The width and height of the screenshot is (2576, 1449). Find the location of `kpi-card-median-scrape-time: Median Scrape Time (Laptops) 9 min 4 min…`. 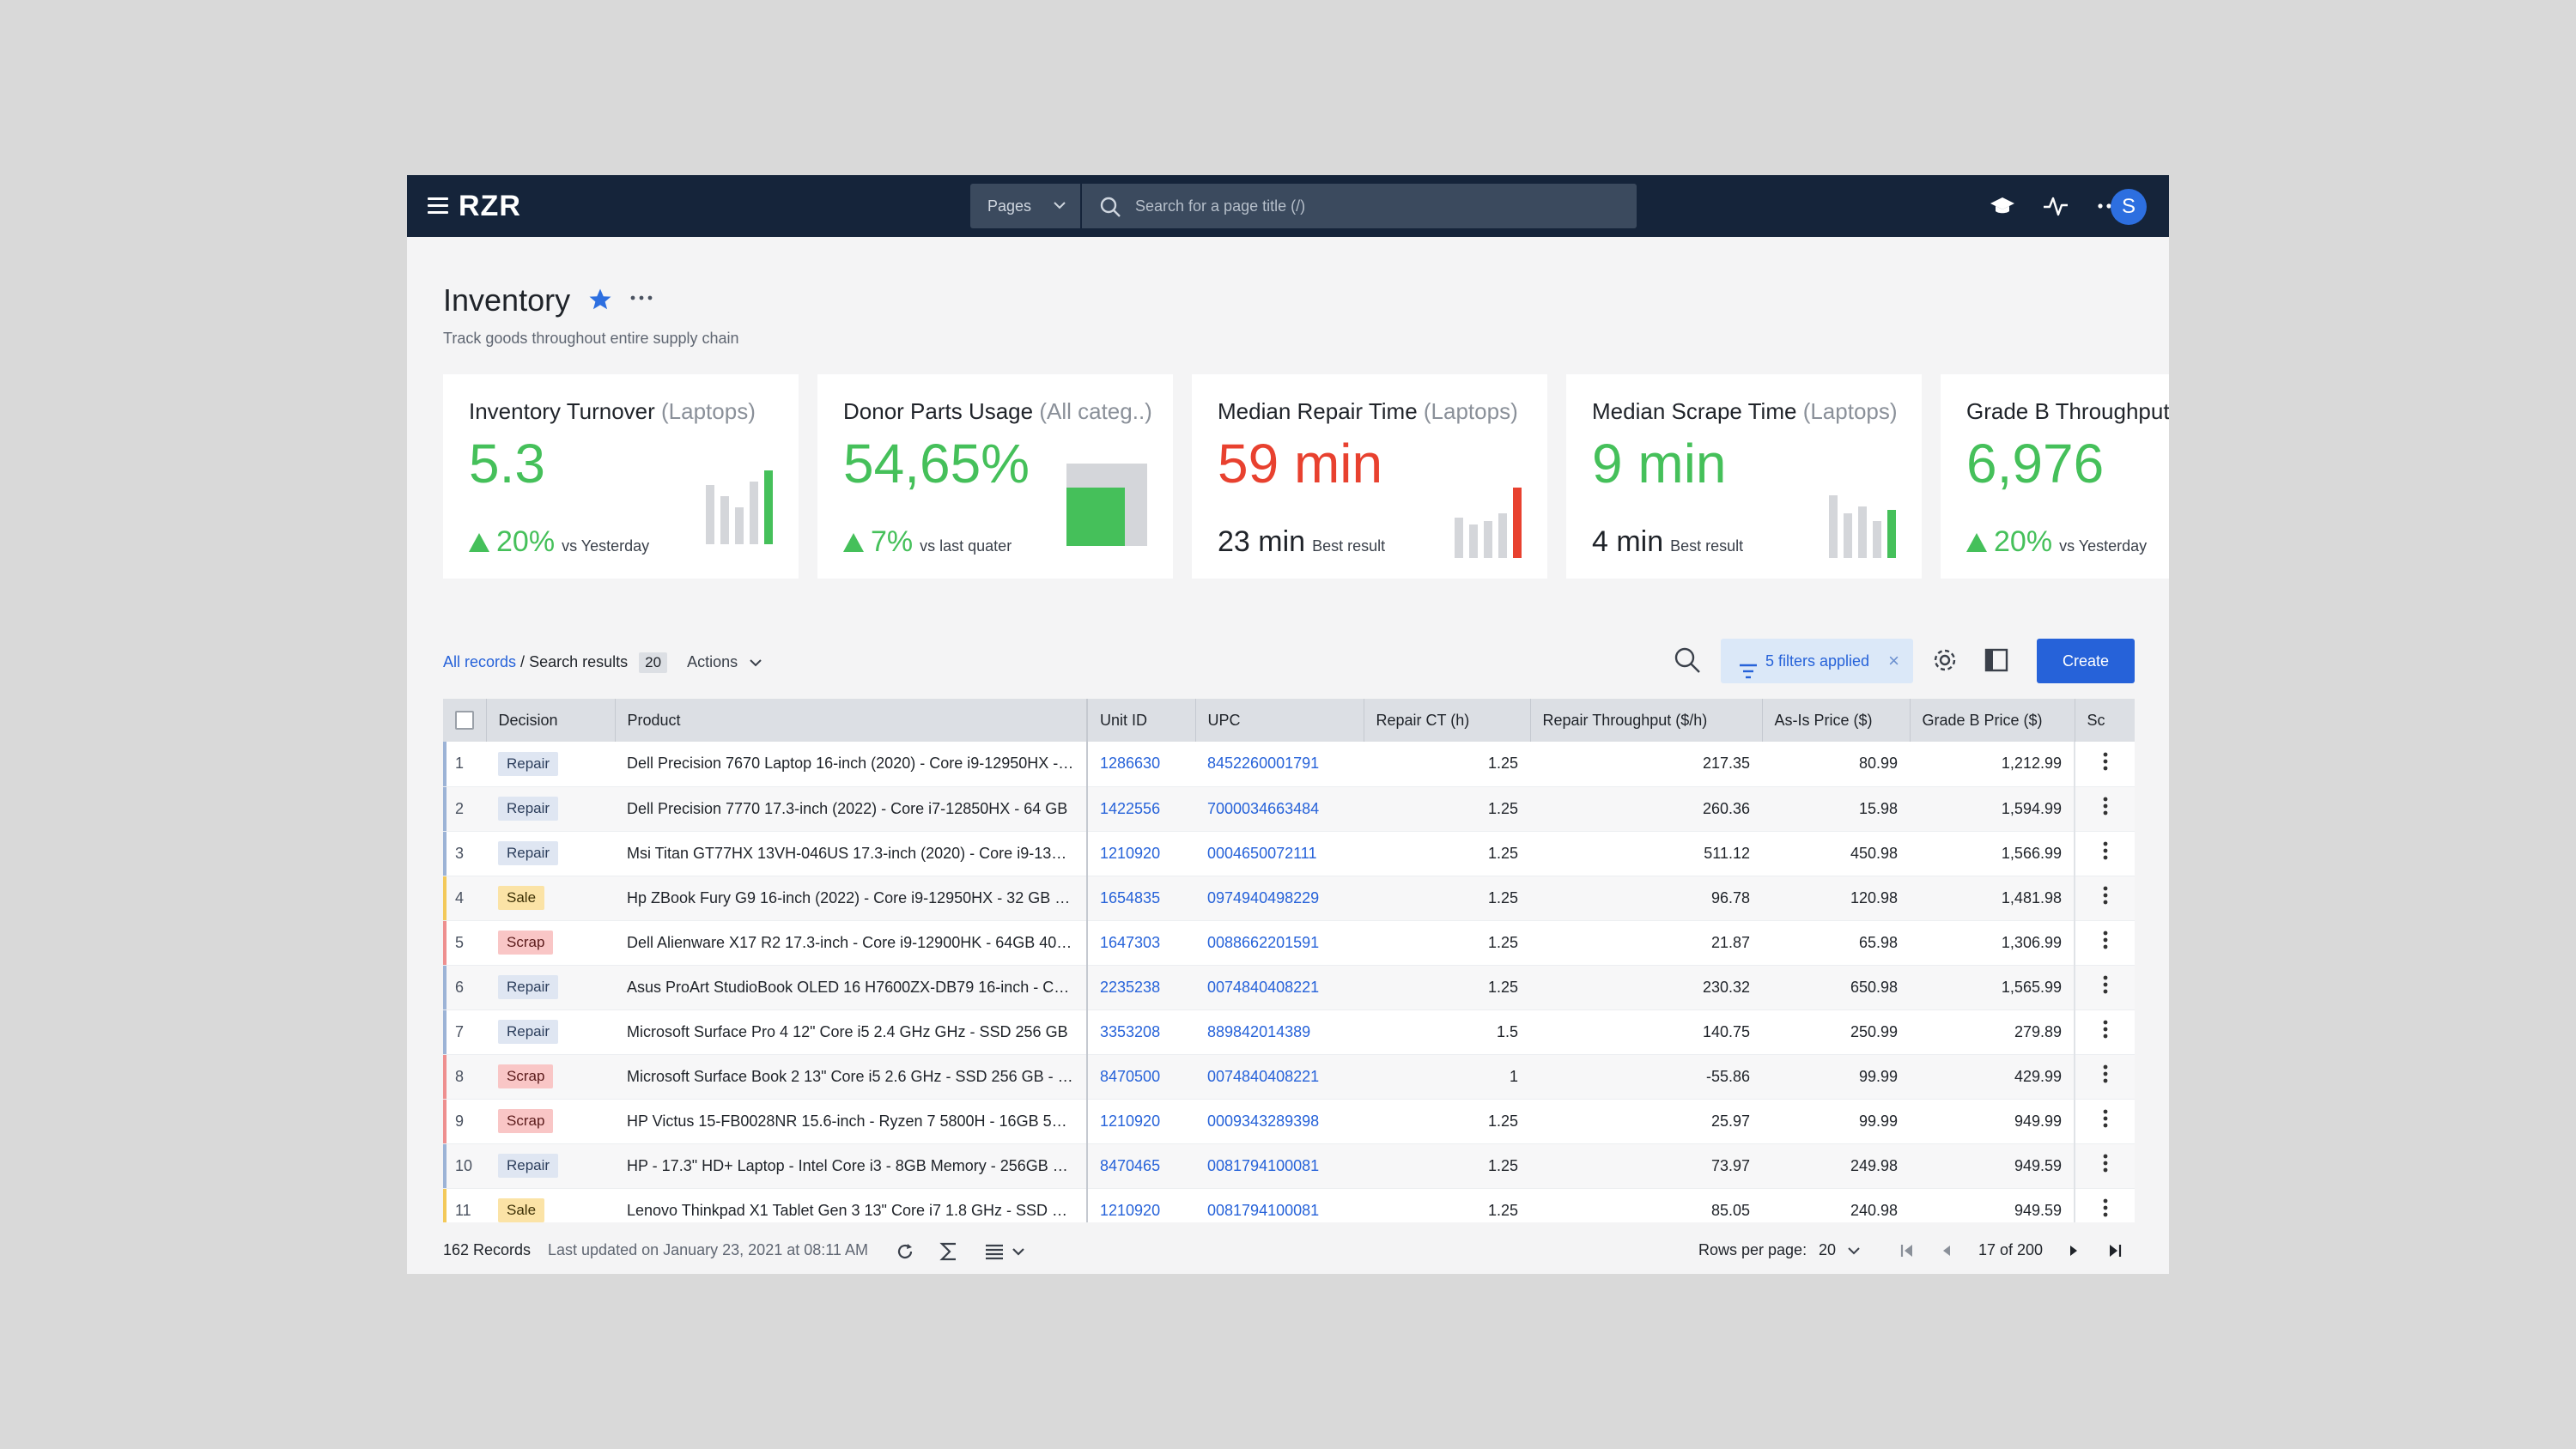

kpi-card-median-scrape-time: Median Scrape Time (Laptops) 9 min 4 min… is located at coordinates (1744, 476).